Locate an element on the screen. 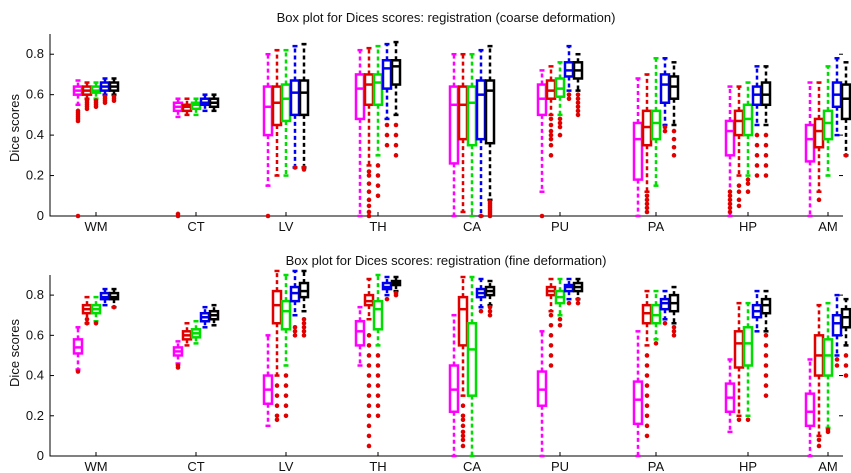 Image resolution: width=851 pixels, height=473 pixels. category-label: AM is located at coordinates (828, 466).